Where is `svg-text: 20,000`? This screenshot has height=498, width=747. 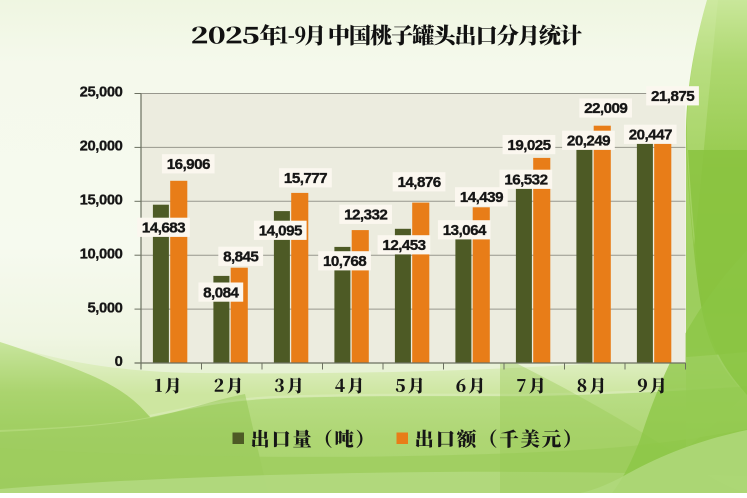 svg-text: 20,000 is located at coordinates (101, 147).